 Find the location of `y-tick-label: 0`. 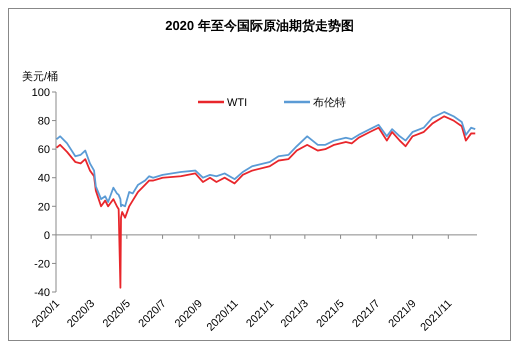

y-tick-label: 0 is located at coordinates (47, 236).